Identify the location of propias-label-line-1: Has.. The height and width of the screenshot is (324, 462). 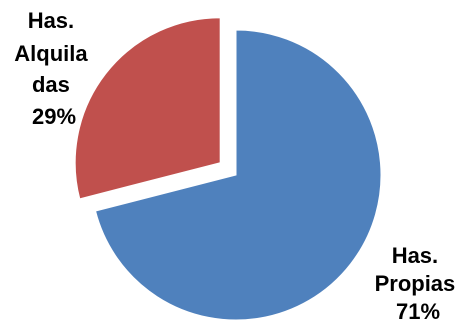
(415, 255).